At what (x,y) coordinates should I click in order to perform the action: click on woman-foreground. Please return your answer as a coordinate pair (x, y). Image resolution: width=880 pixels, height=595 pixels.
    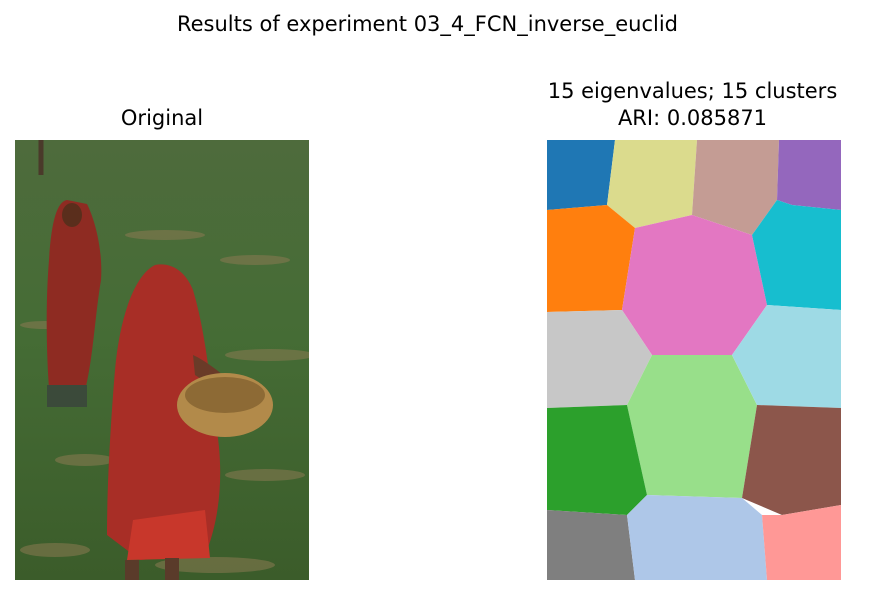
    Looking at the image, I should click on (190, 422).